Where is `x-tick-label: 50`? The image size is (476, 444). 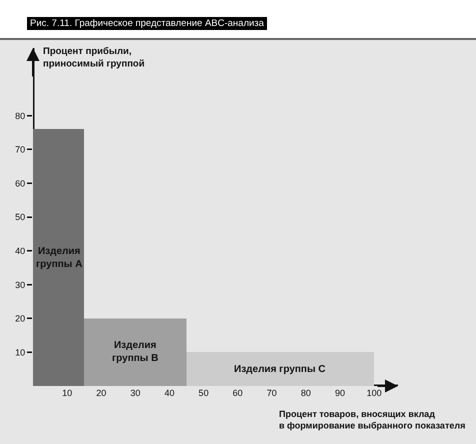 x-tick-label: 50 is located at coordinates (203, 393).